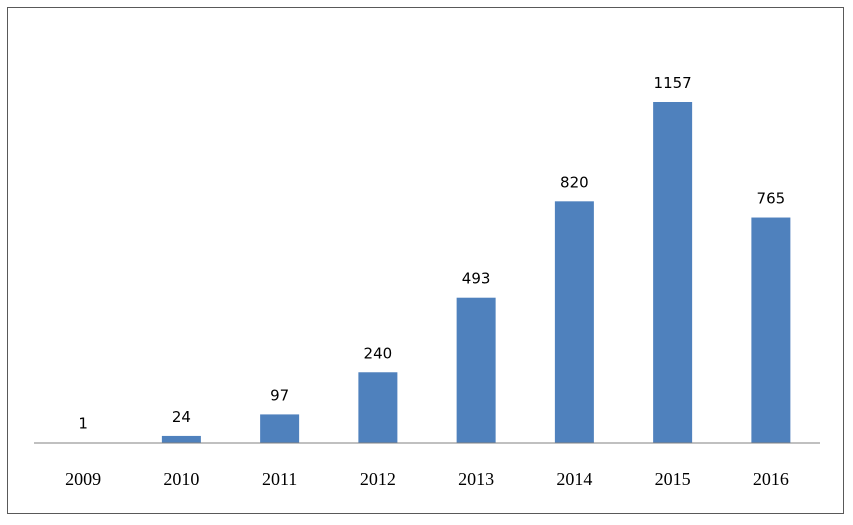 Image resolution: width=853 pixels, height=525 pixels. Describe the element at coordinates (574, 479) in the screenshot. I see `x-tick-label-2014: 2014` at that location.